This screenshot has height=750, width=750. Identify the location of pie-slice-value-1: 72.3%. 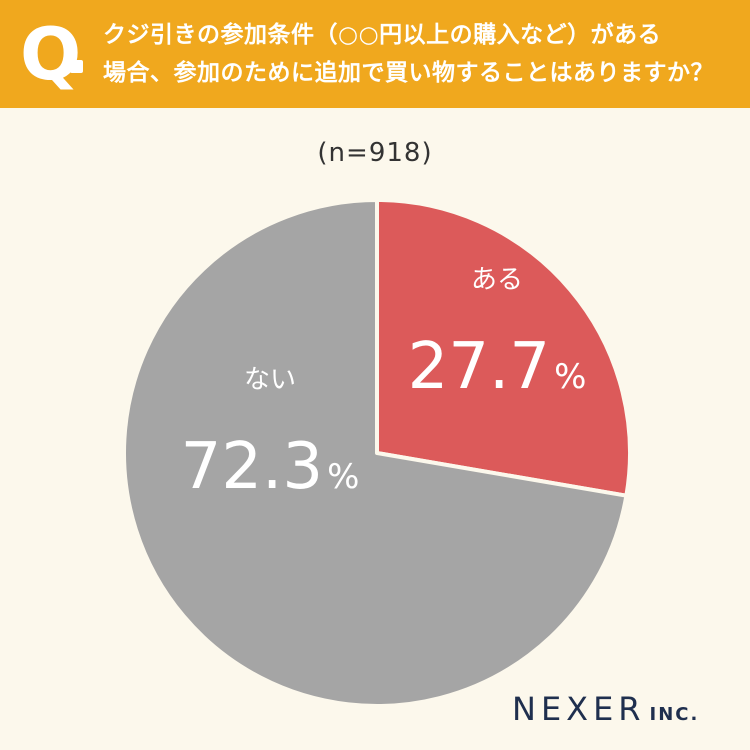
(270, 467).